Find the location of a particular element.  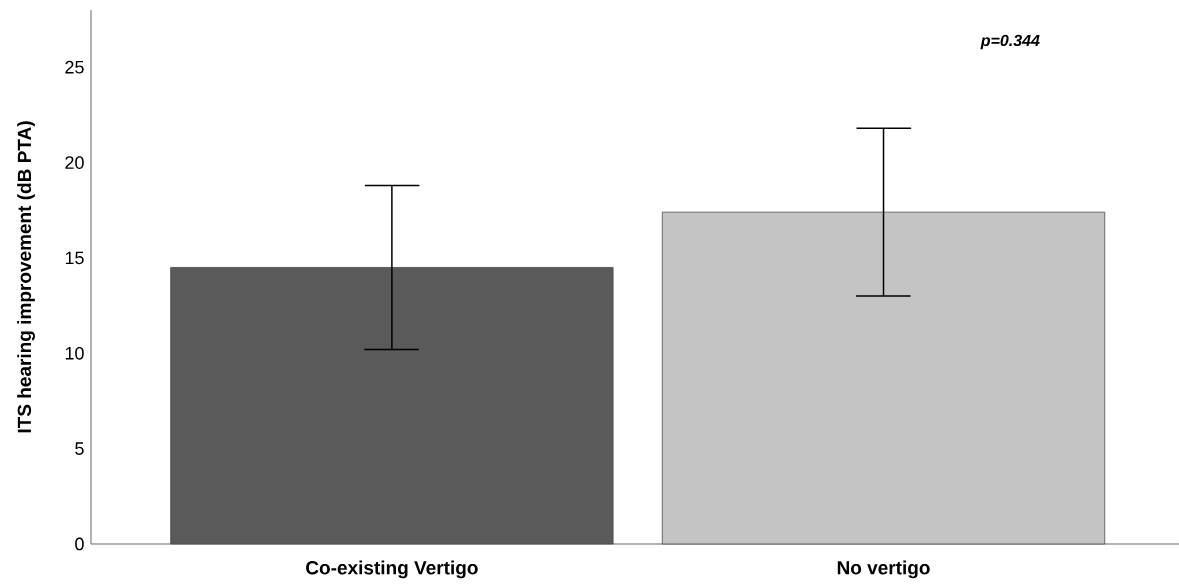

y-tick-label: 0 is located at coordinates (79, 544).